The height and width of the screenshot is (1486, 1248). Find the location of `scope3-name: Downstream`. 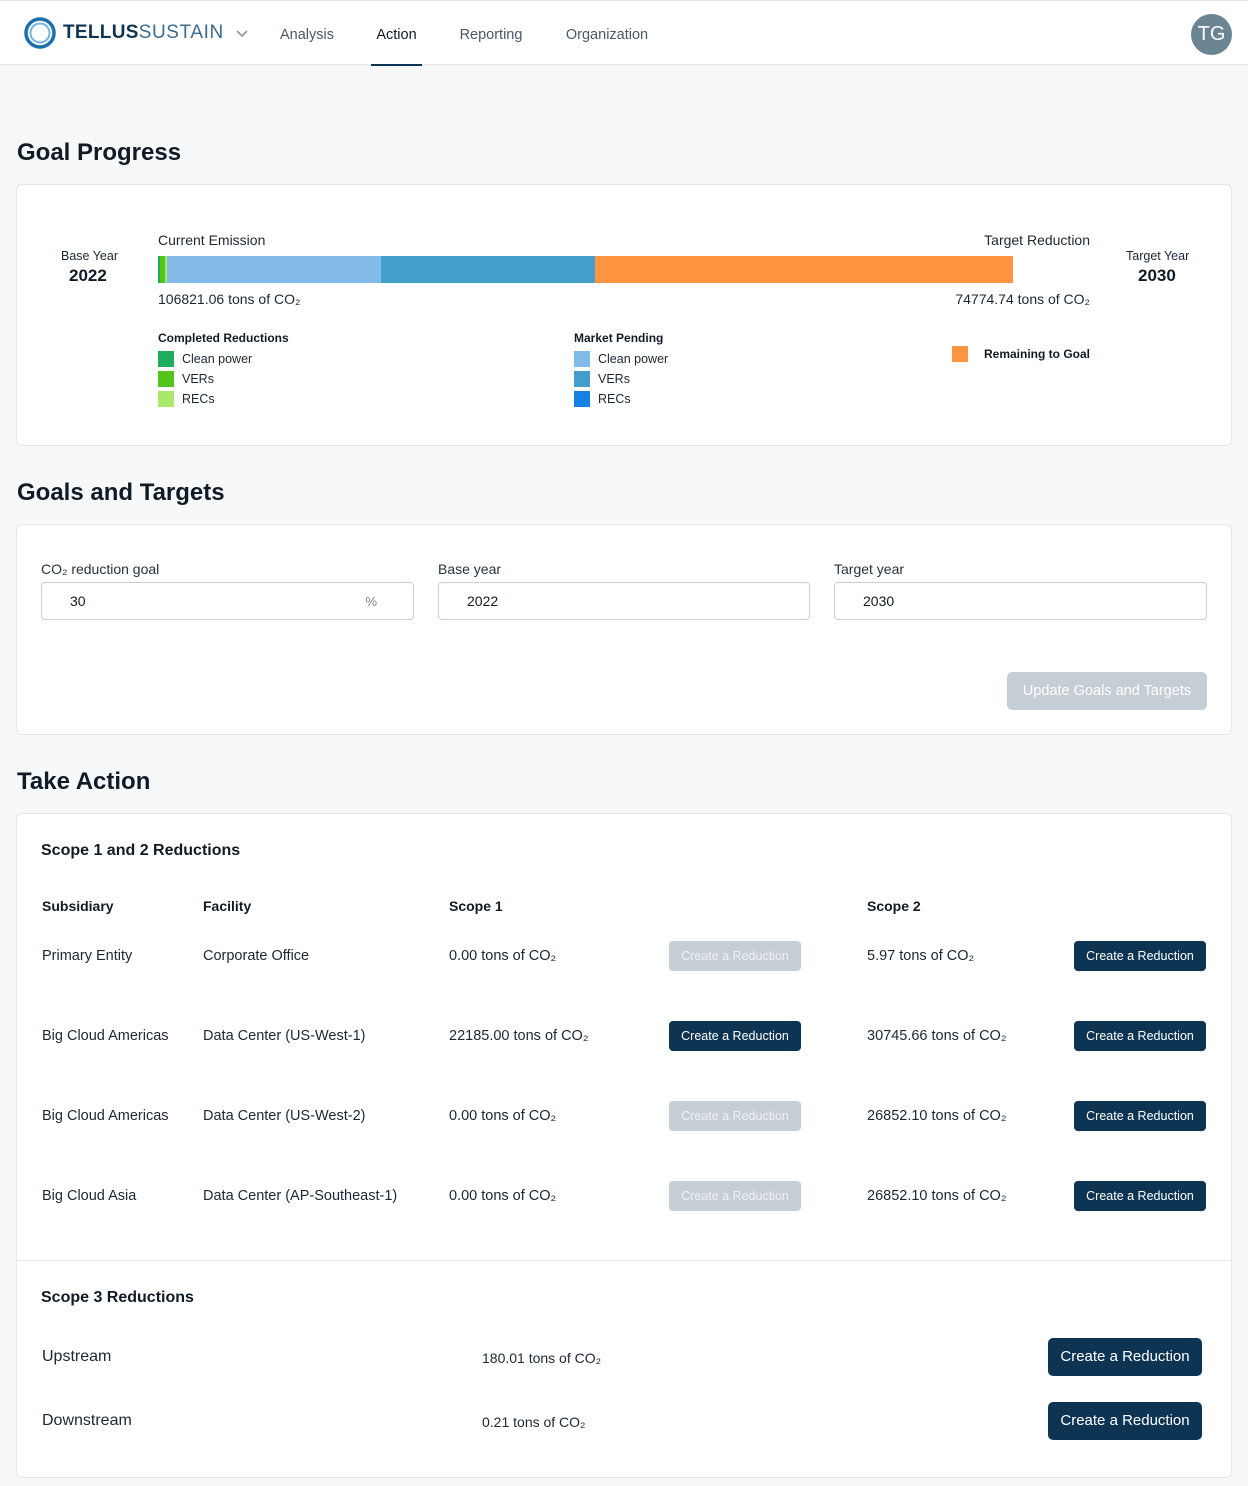

scope3-name: Downstream is located at coordinates (87, 1420).